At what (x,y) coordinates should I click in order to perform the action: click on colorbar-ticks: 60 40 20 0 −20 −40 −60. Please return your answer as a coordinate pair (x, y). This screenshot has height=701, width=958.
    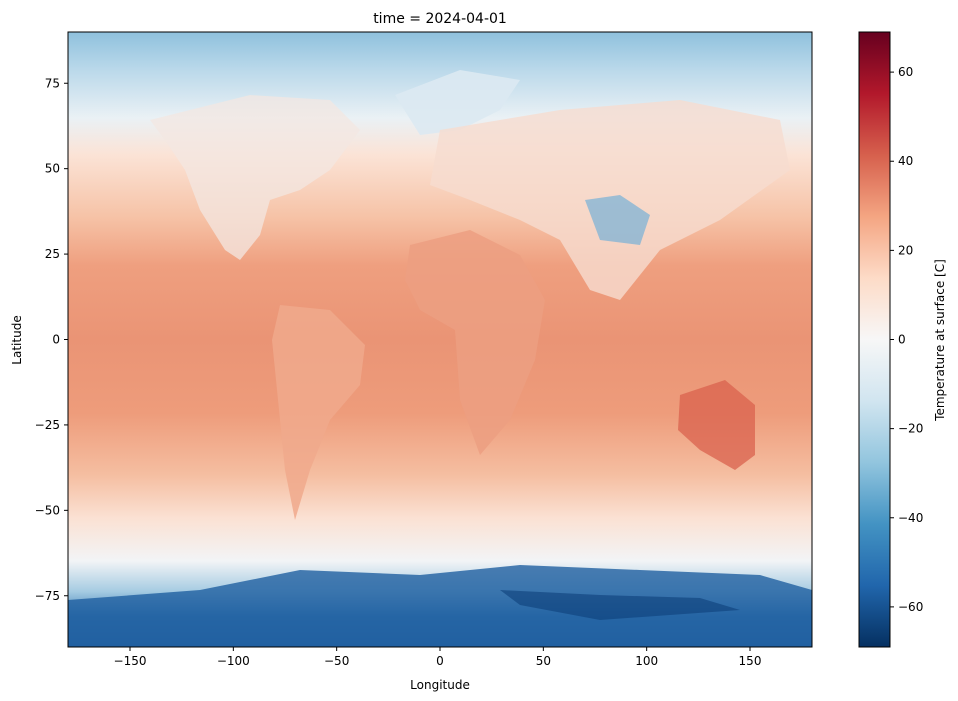
    Looking at the image, I should click on (906, 339).